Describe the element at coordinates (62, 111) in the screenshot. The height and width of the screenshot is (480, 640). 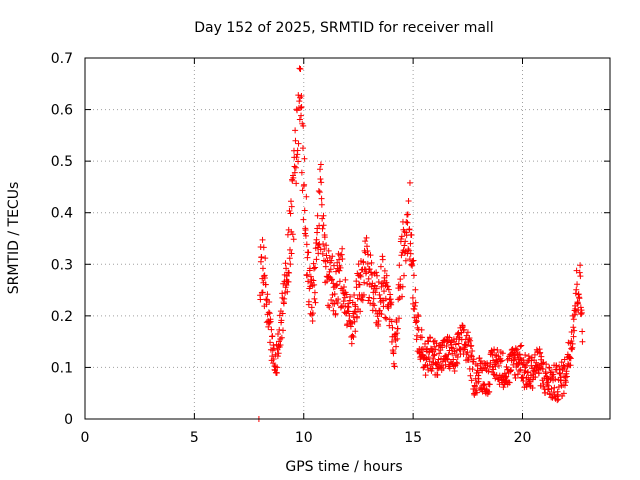
I see `y-tick-label: 0.6` at that location.